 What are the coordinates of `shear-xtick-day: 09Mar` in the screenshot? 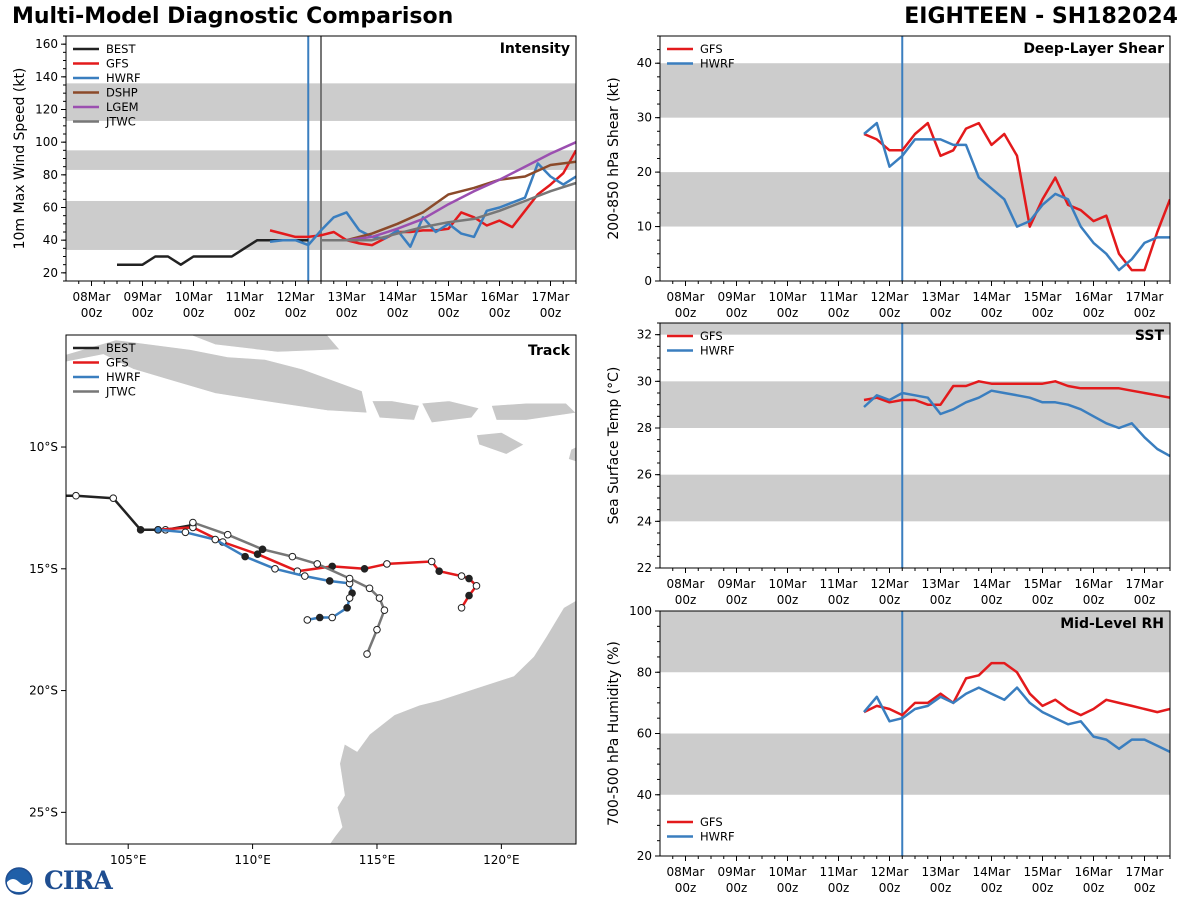 It's located at (737, 297).